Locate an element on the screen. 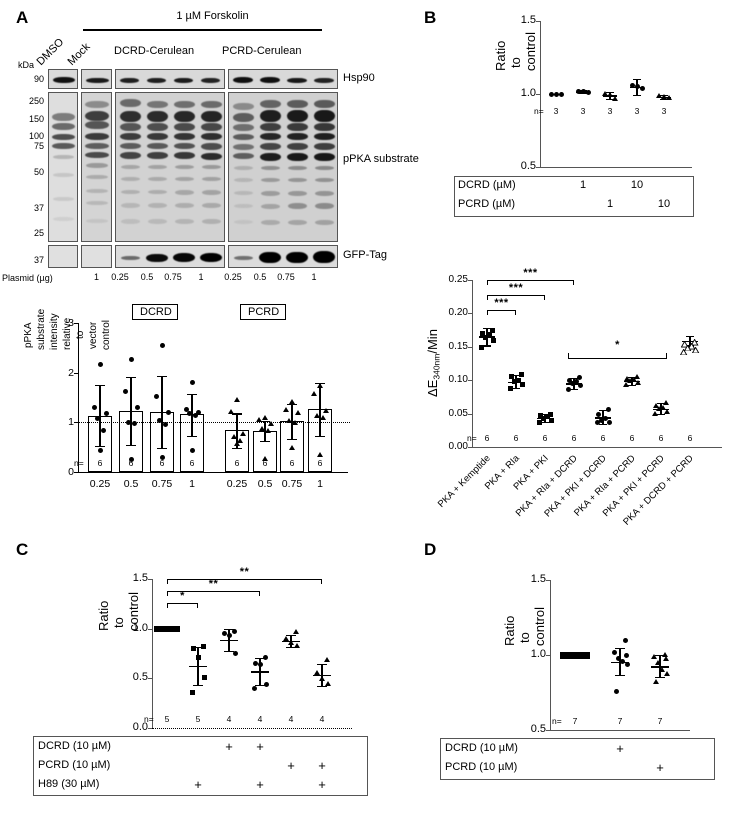 The width and height of the screenshot is (731, 823). chart-a-n-1: 6 is located at coordinates (131, 463).